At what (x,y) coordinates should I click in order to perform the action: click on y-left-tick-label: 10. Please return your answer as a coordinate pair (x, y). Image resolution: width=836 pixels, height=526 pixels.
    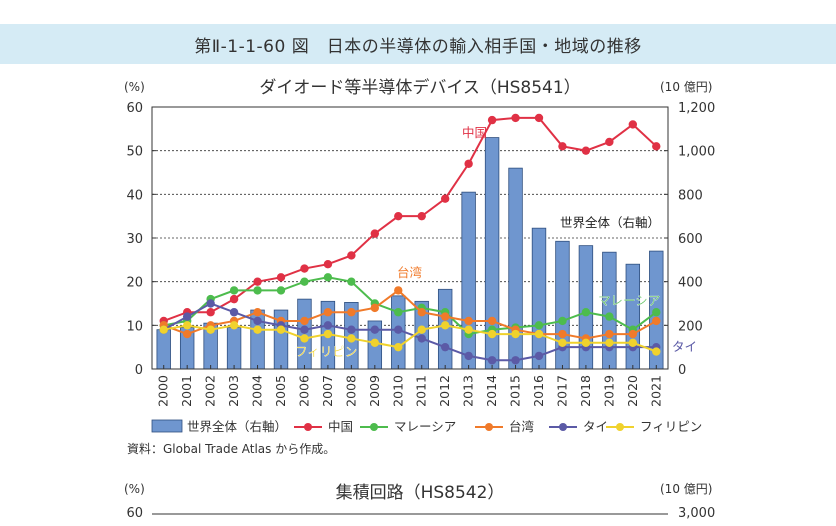
    Looking at the image, I should click on (134, 326).